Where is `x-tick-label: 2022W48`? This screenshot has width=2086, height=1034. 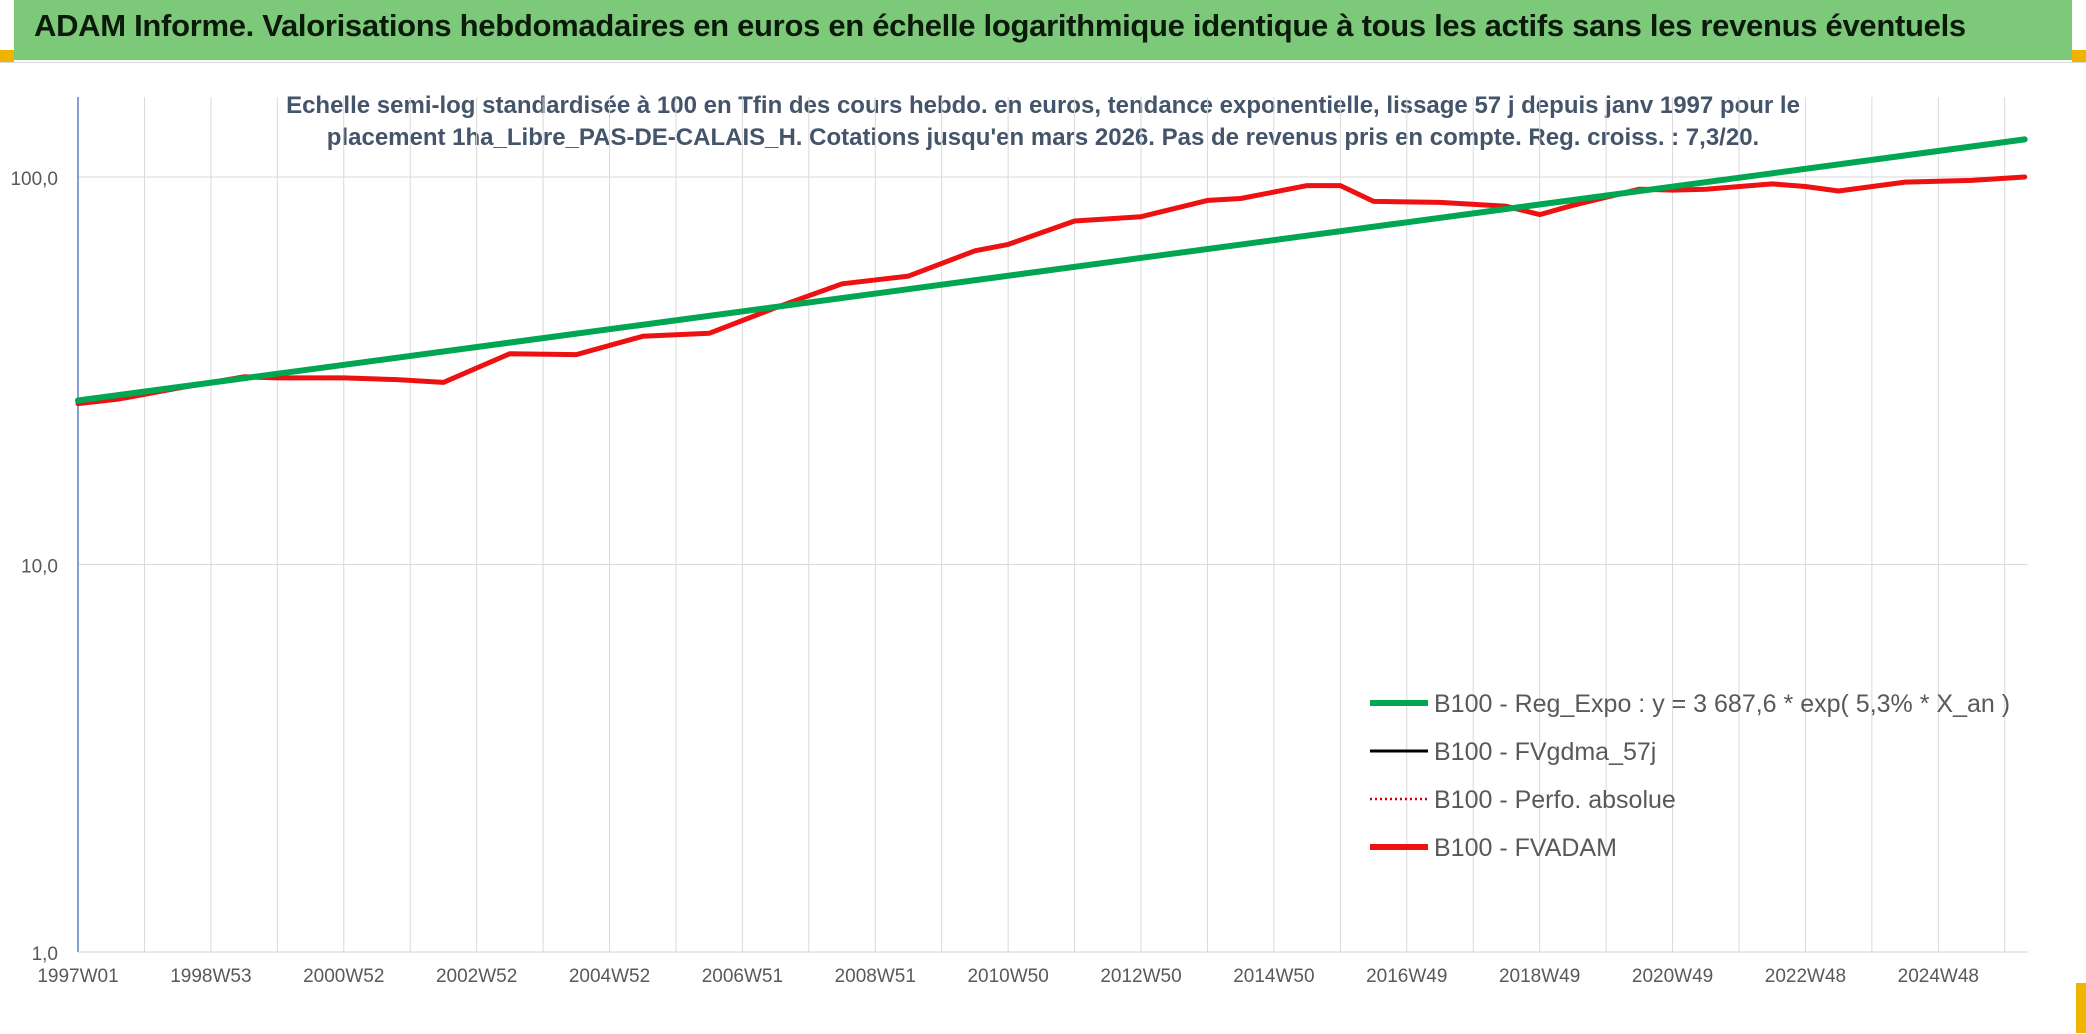 x-tick-label: 2022W48 is located at coordinates (1805, 976).